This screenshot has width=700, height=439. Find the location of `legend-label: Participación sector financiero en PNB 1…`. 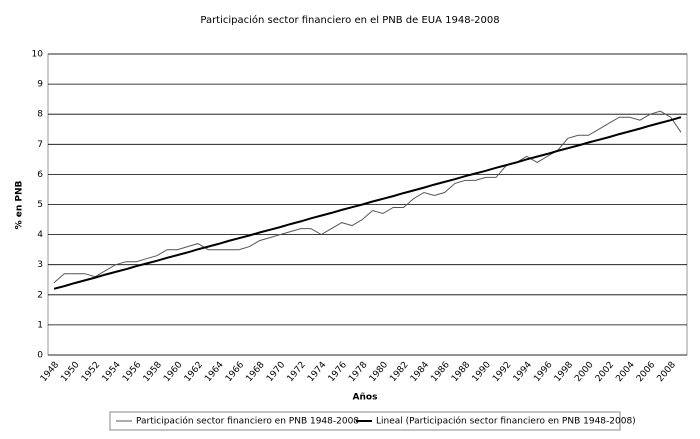

legend-label: Participación sector financiero en PNB 1… is located at coordinates (247, 421).